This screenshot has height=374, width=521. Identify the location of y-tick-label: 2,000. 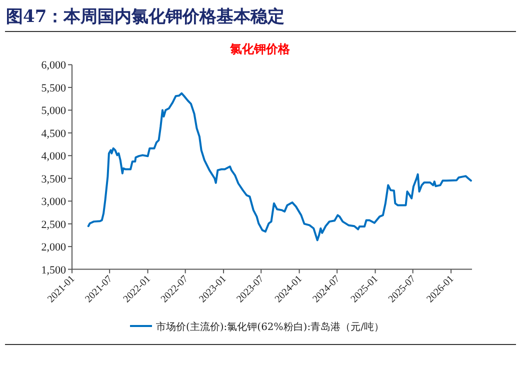
(53, 248).